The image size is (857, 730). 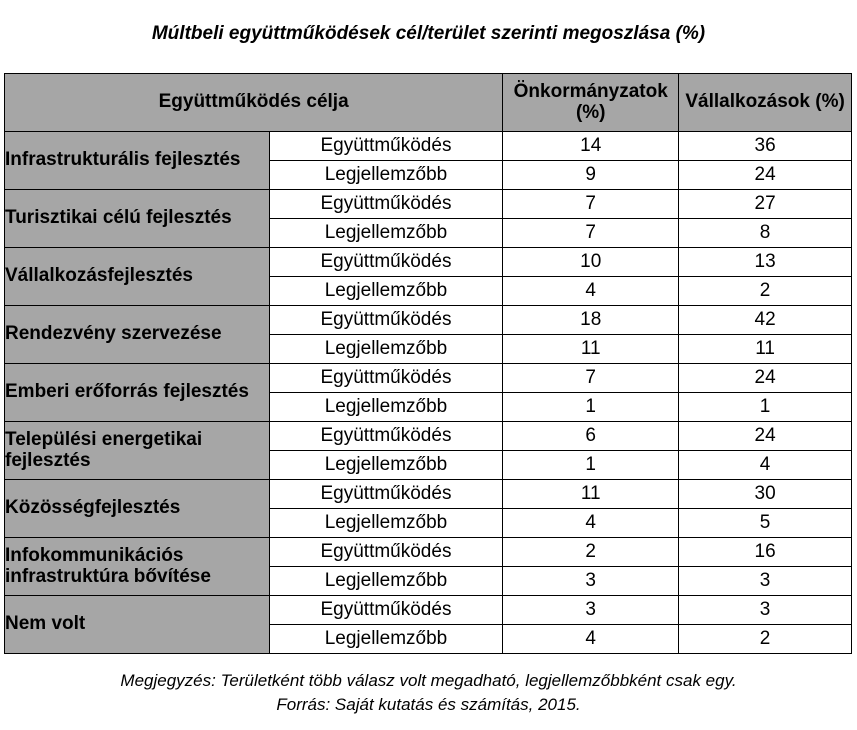 I want to click on category-cell: Vállalkozásfejlesztés, so click(x=137, y=276).